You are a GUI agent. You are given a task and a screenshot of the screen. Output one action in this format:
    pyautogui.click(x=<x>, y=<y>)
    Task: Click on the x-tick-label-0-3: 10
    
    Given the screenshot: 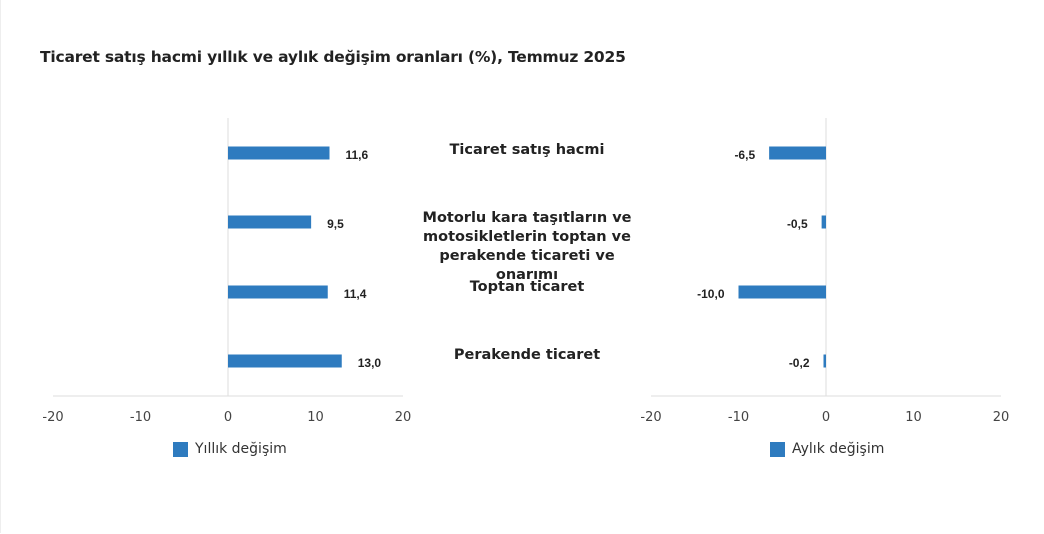 What is the action you would take?
    pyautogui.click(x=315, y=417)
    